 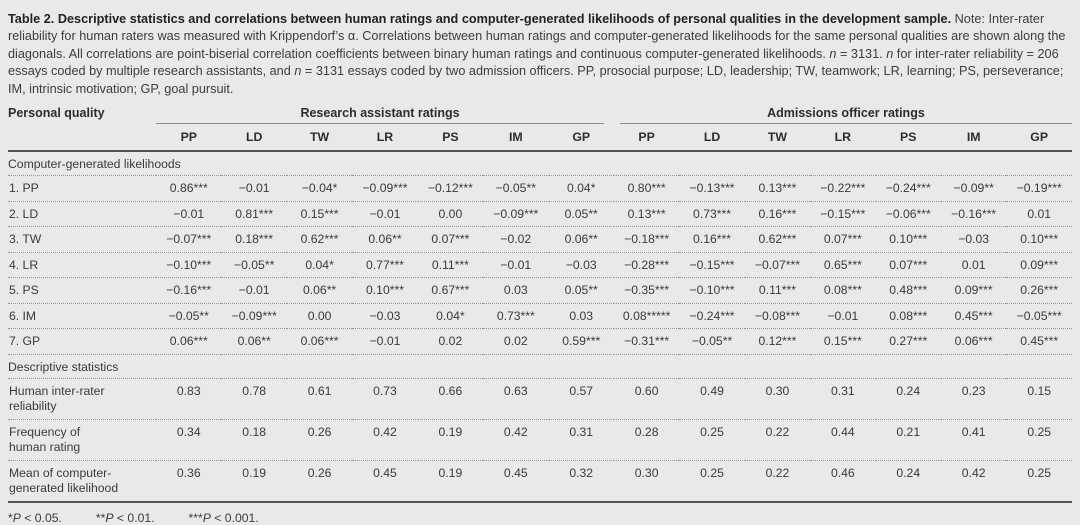 What do you see at coordinates (385, 399) in the screenshot?
I see `value-cell: 0.73` at bounding box center [385, 399].